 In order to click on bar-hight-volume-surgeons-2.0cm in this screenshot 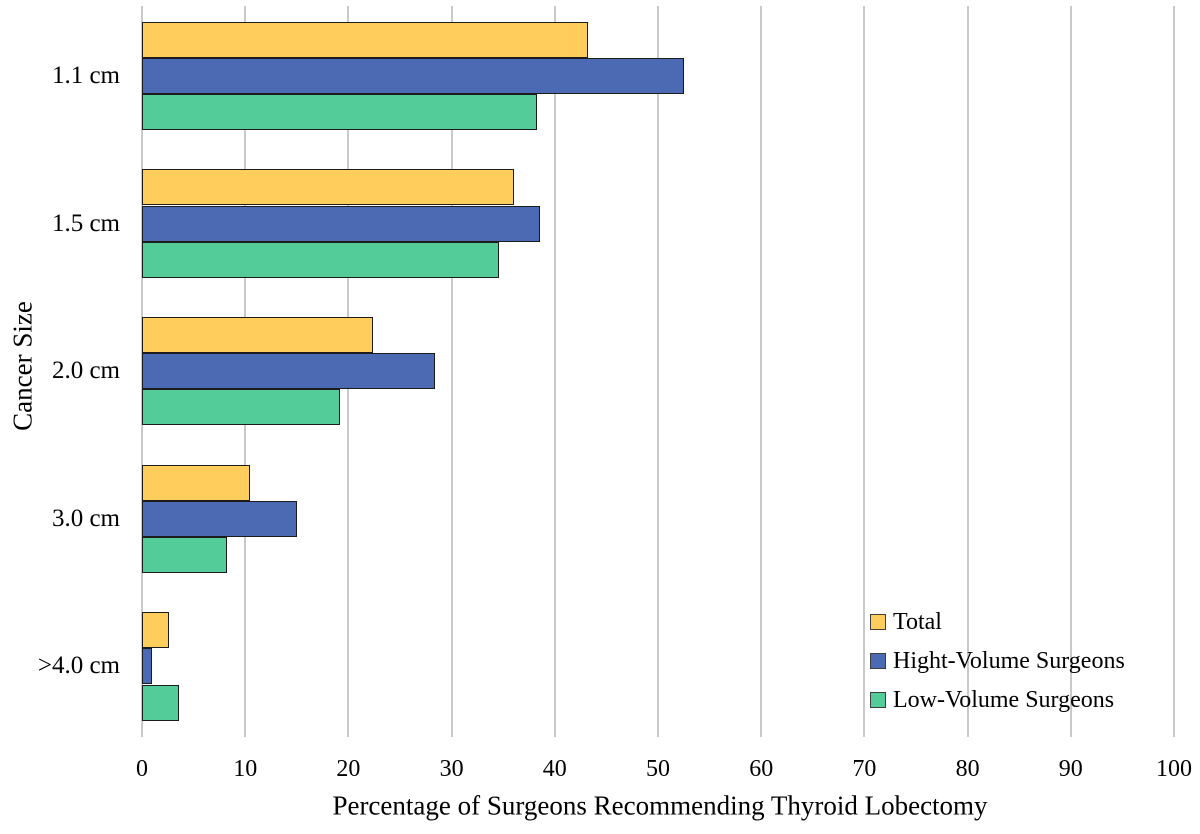, I will do `click(289, 371)`.